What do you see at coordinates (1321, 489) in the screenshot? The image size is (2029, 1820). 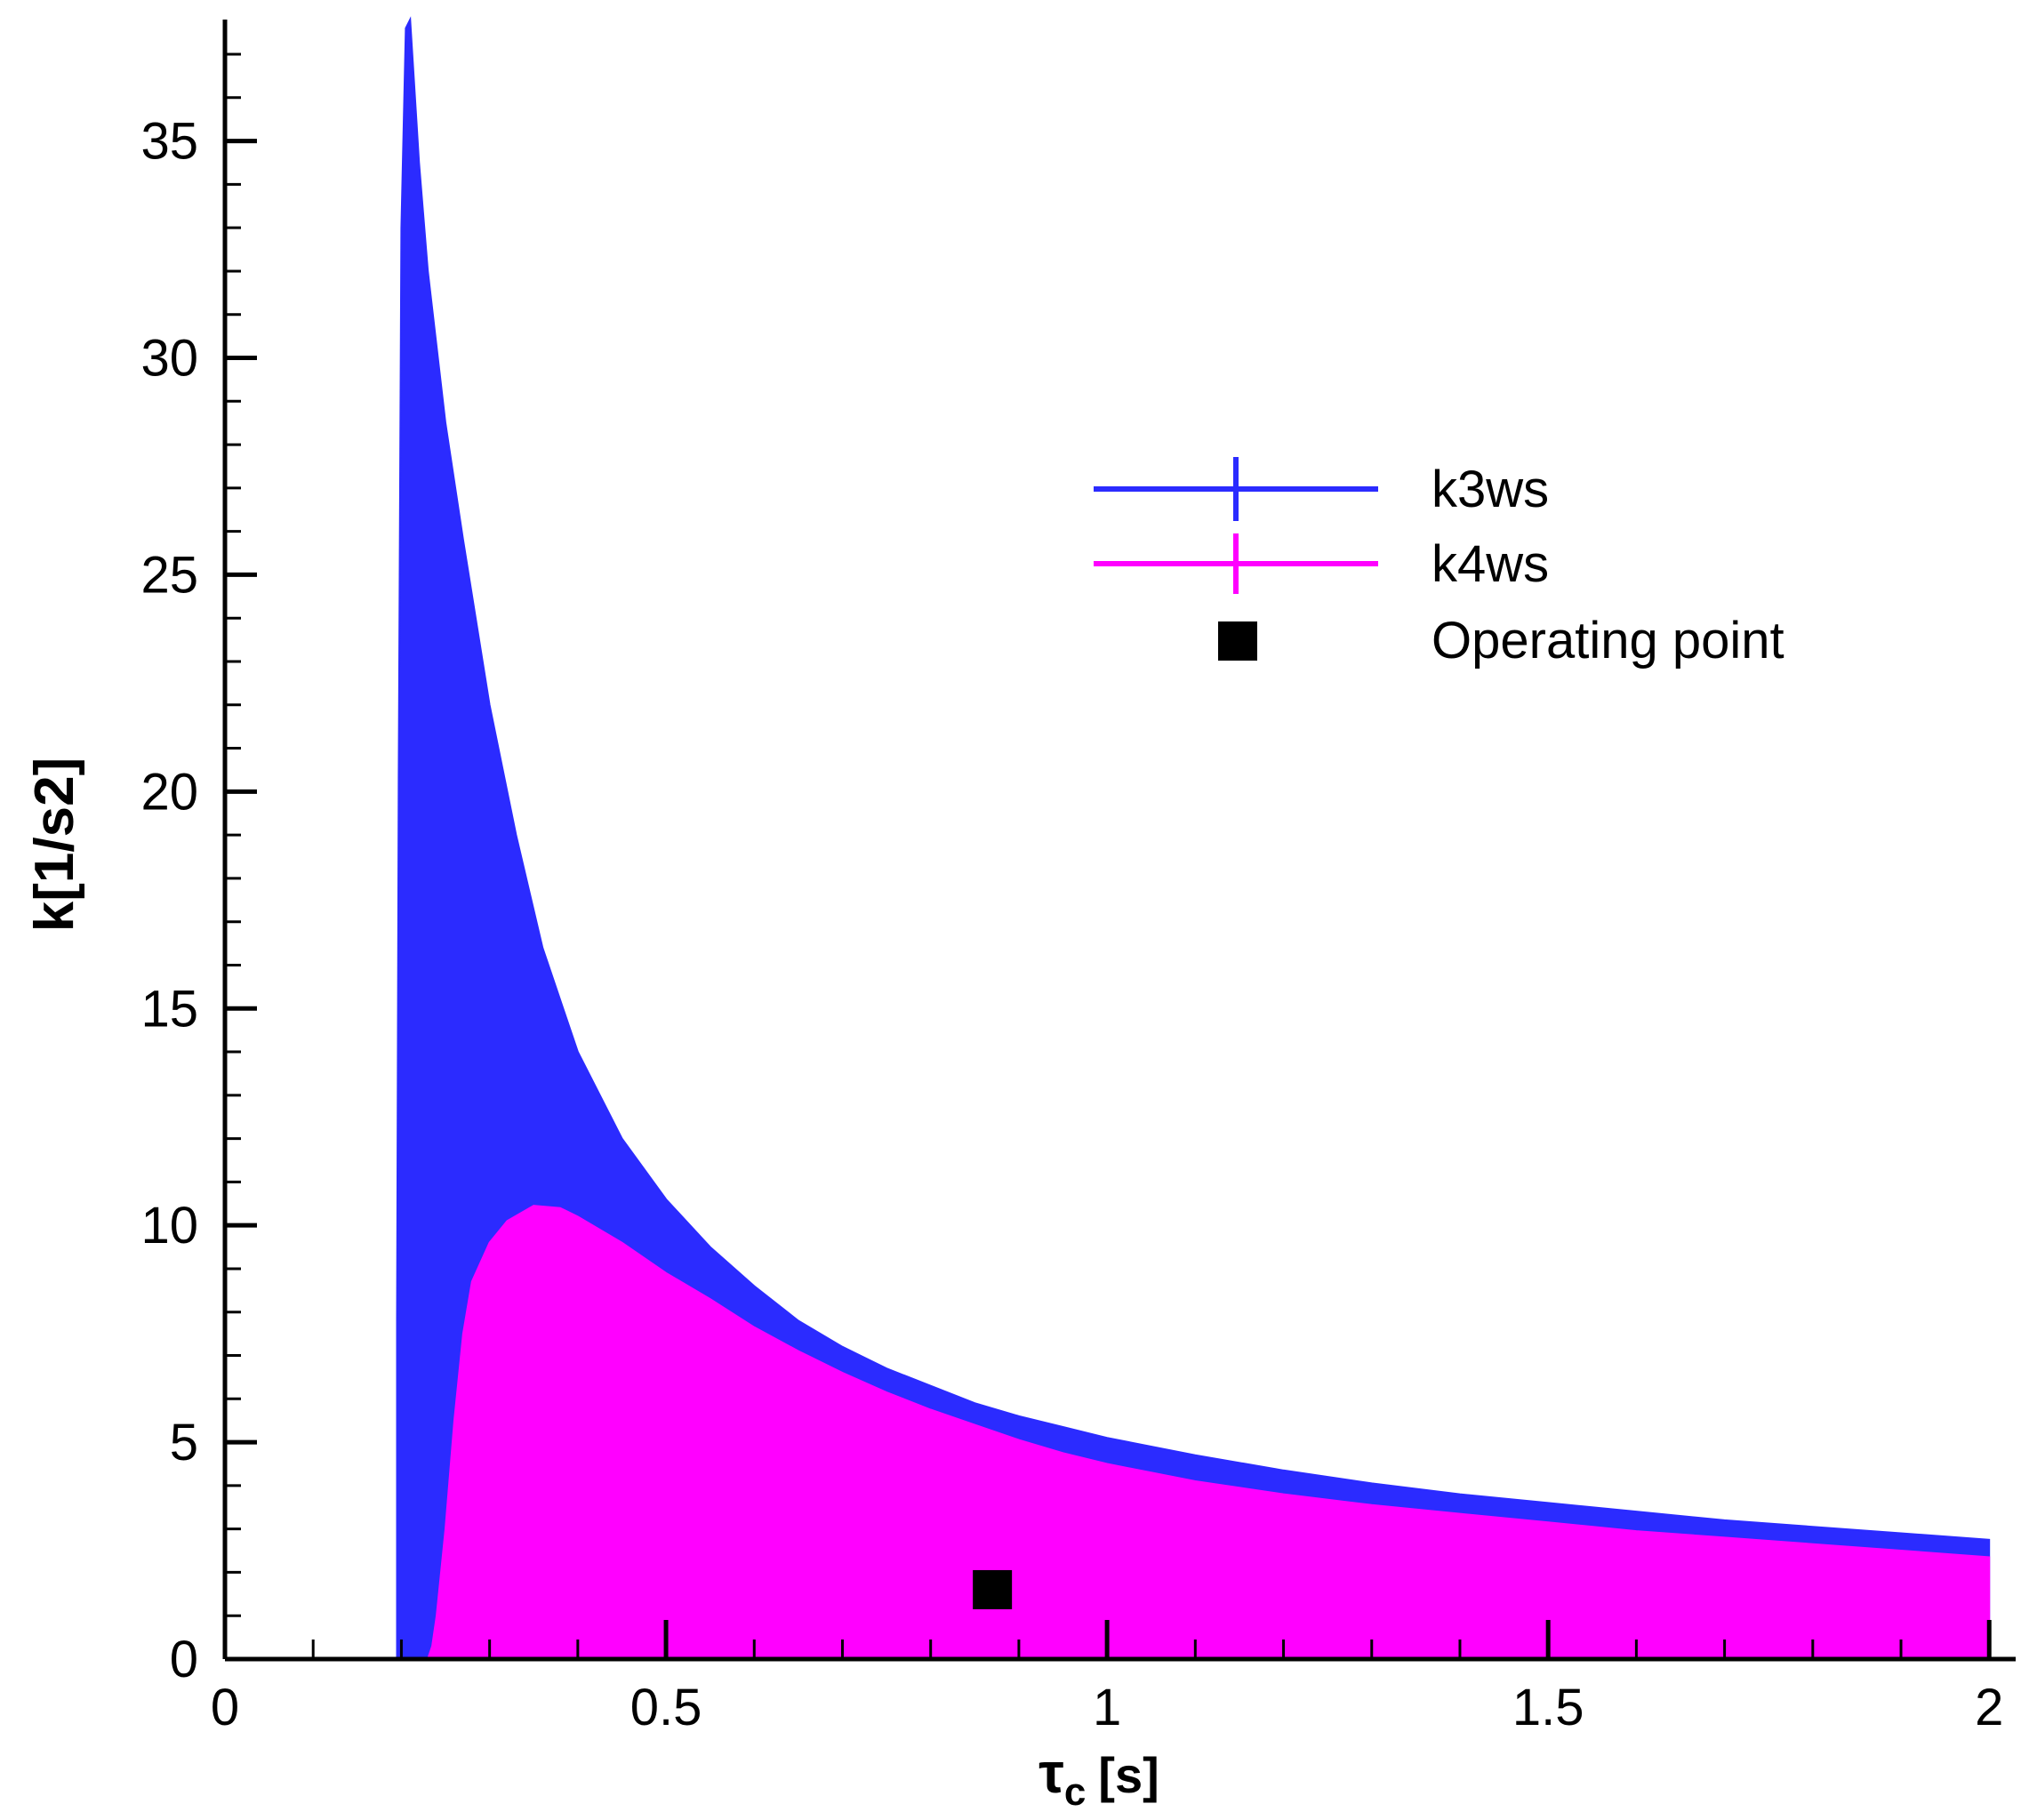 I see `legend-item-k3ws: k3ws` at bounding box center [1321, 489].